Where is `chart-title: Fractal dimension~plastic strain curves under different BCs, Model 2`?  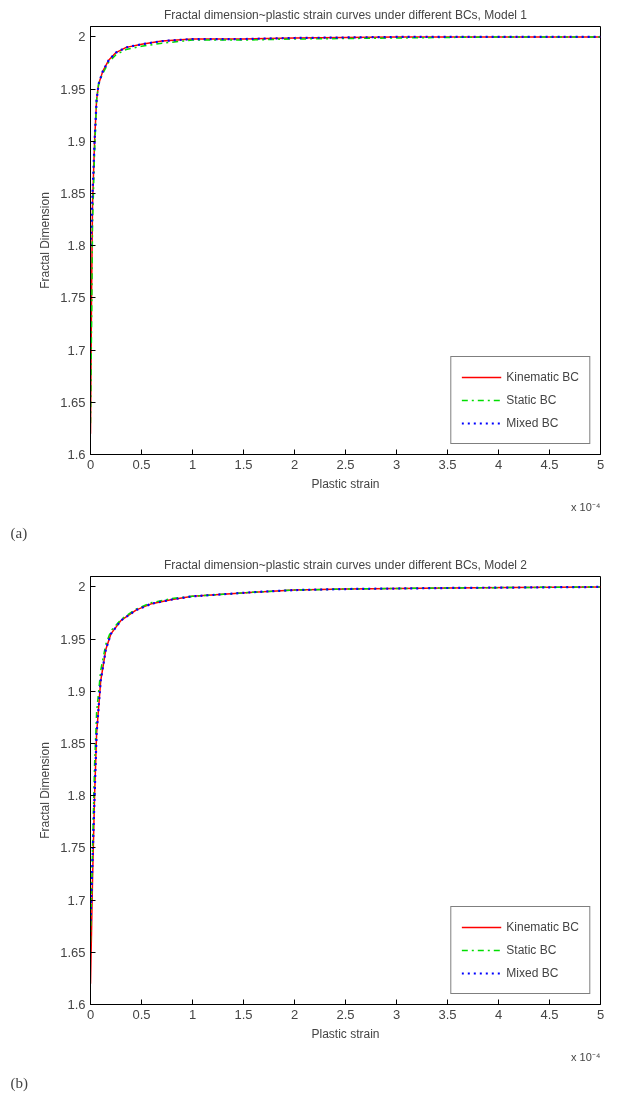
chart-title: Fractal dimension~plastic strain curves under different BCs, Model 2 is located at coordinates (346, 564).